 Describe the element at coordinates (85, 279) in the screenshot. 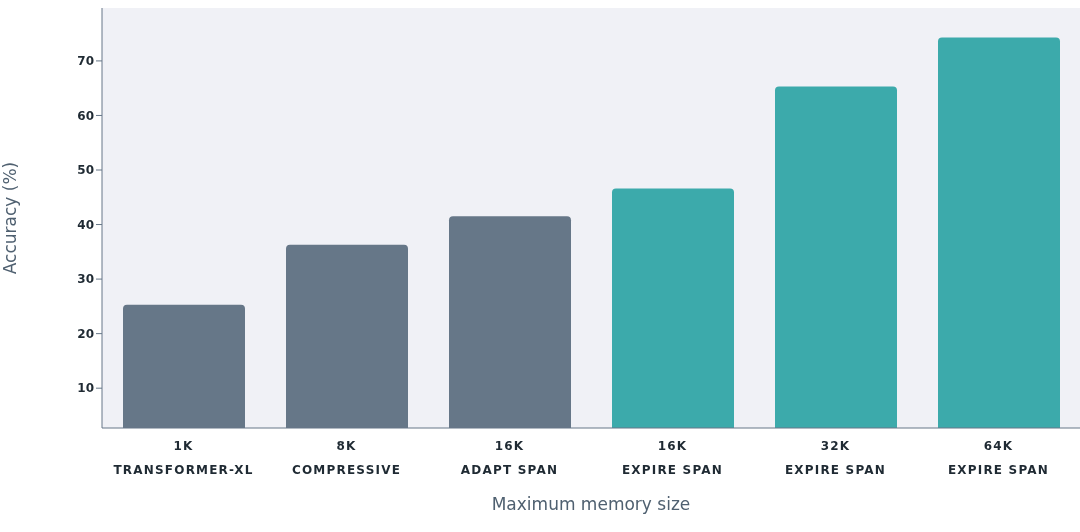

I see `y-tick-label: 30` at that location.